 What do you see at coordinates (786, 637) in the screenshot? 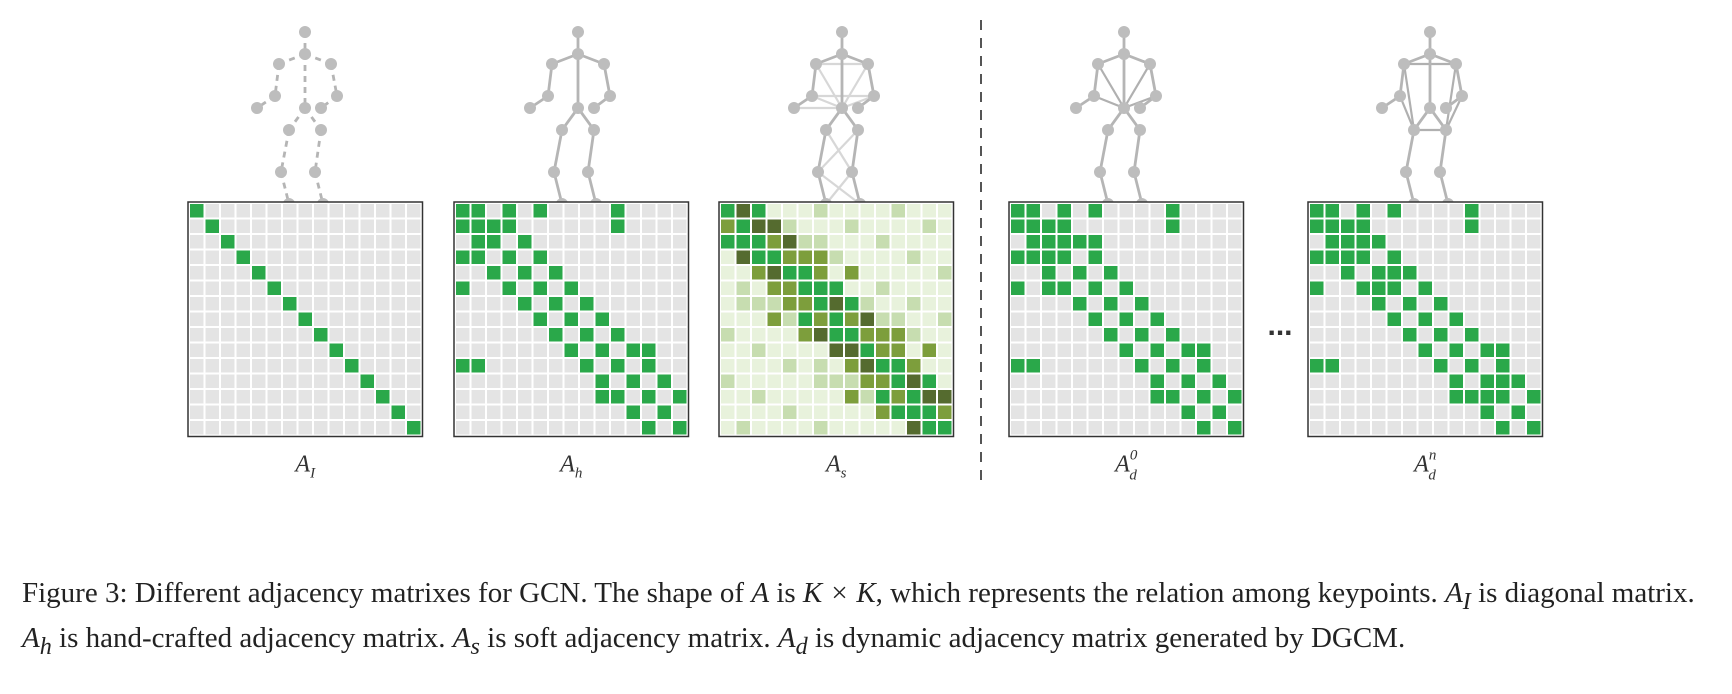
I see `caption-math-ad: A` at bounding box center [786, 637].